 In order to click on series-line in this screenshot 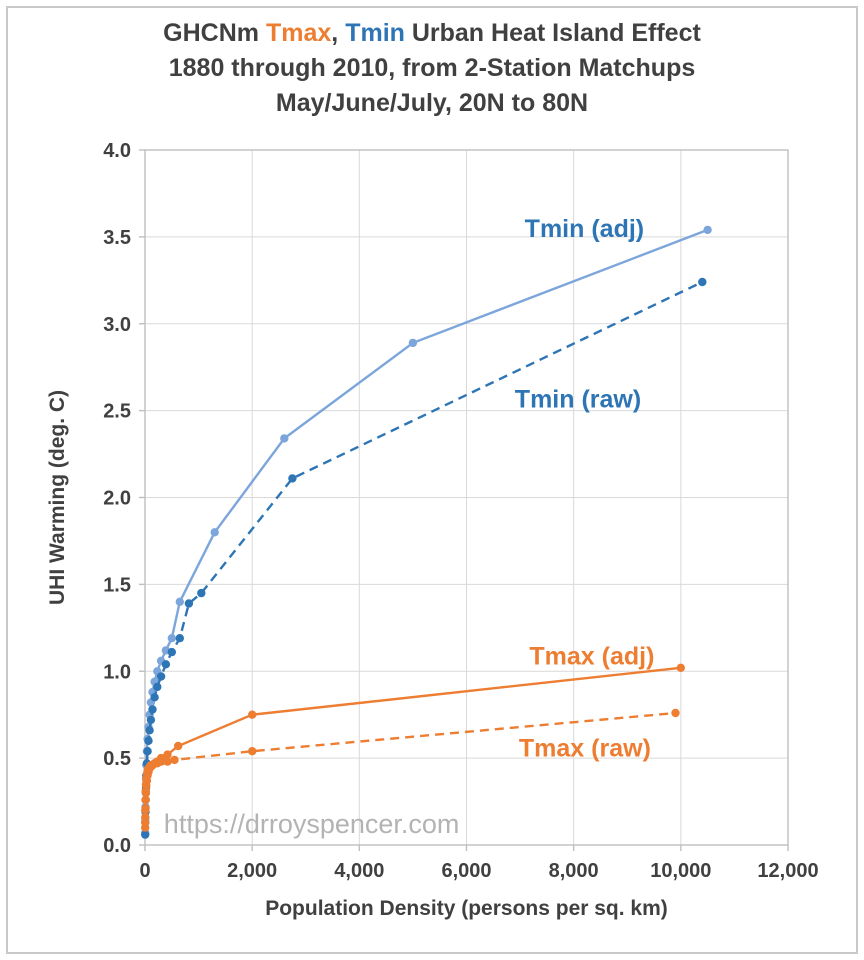, I will do `click(410, 767)`.